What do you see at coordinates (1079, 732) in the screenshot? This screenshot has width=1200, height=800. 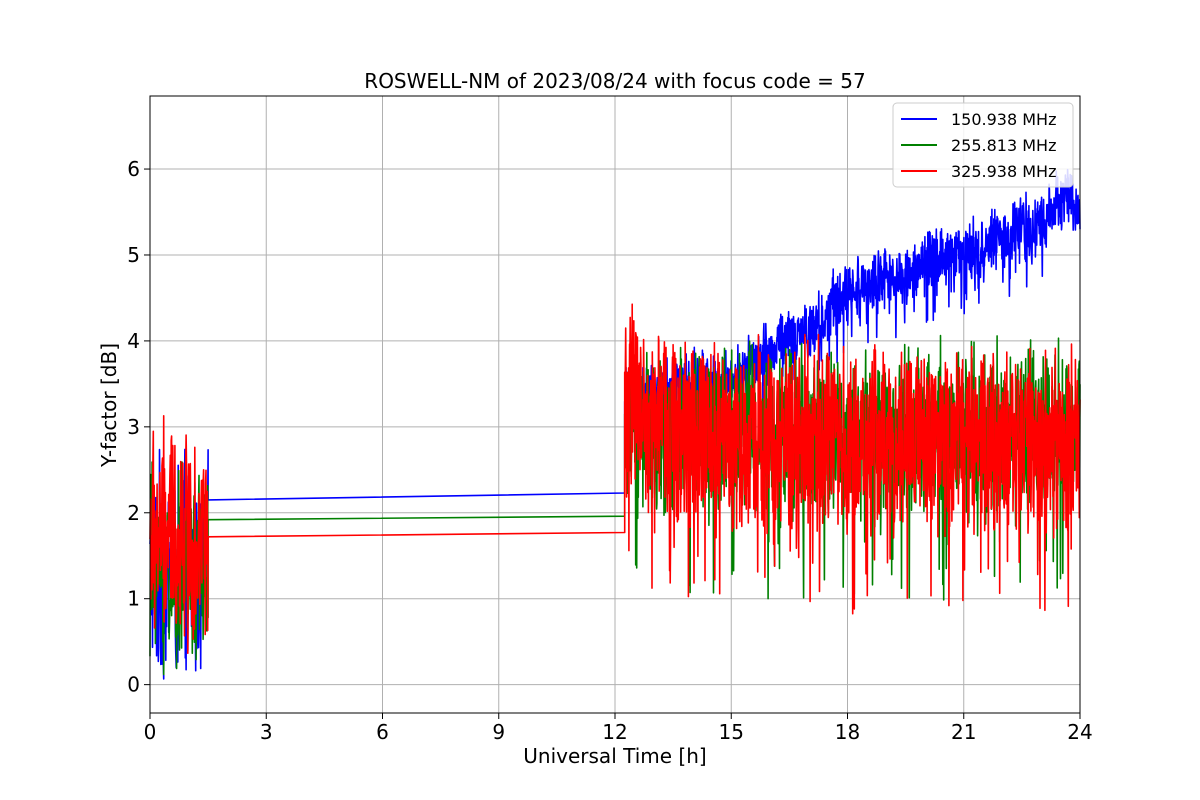 I see `x-tick-label: 24` at bounding box center [1079, 732].